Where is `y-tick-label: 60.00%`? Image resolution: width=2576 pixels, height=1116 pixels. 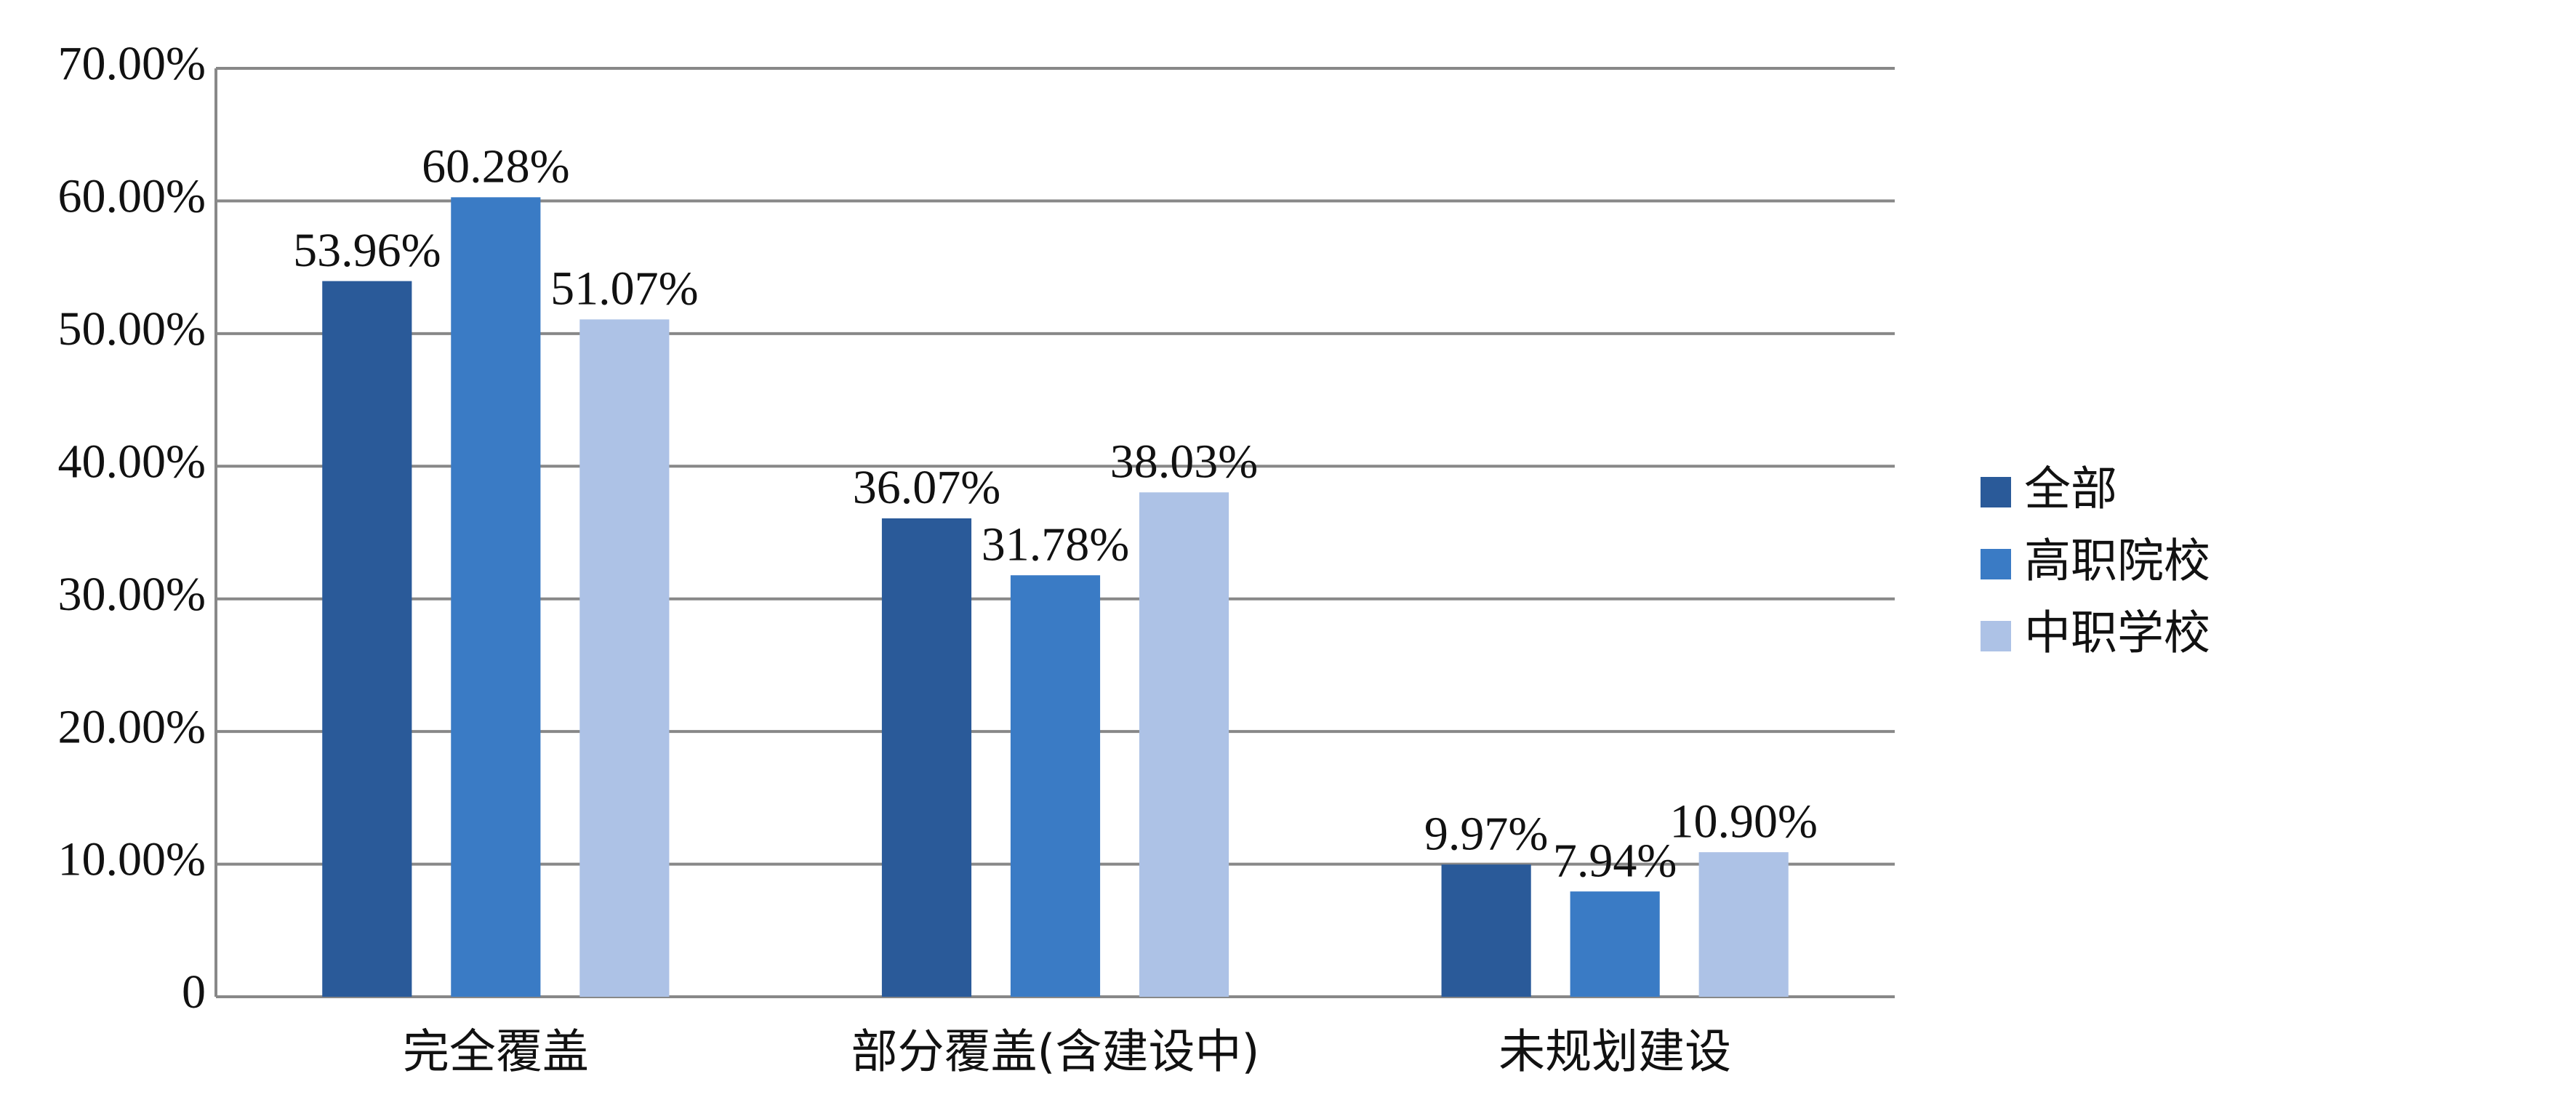 y-tick-label: 60.00% is located at coordinates (132, 196).